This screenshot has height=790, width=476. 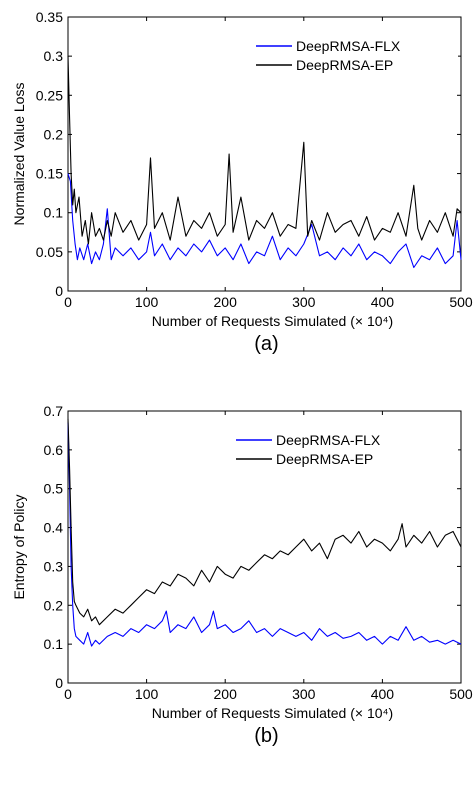 What do you see at coordinates (54, 528) in the screenshot?
I see `y-tick-label: 0.4` at bounding box center [54, 528].